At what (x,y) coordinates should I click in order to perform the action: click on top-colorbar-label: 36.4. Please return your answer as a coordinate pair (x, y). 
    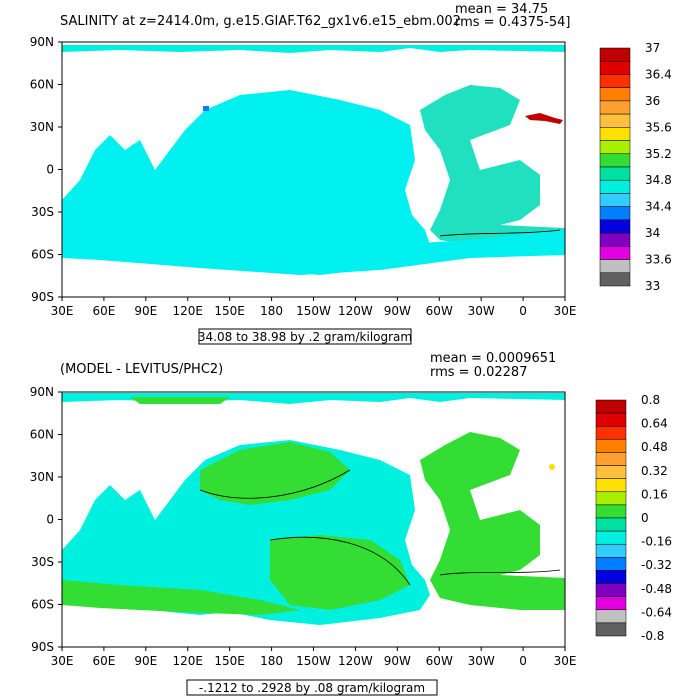
    Looking at the image, I should click on (658, 74).